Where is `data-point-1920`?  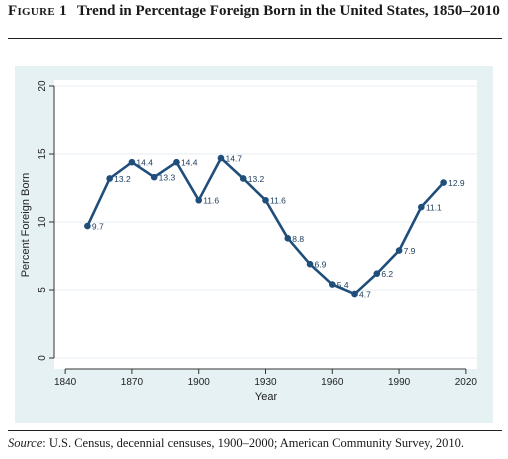
data-point-1920 is located at coordinates (243, 178).